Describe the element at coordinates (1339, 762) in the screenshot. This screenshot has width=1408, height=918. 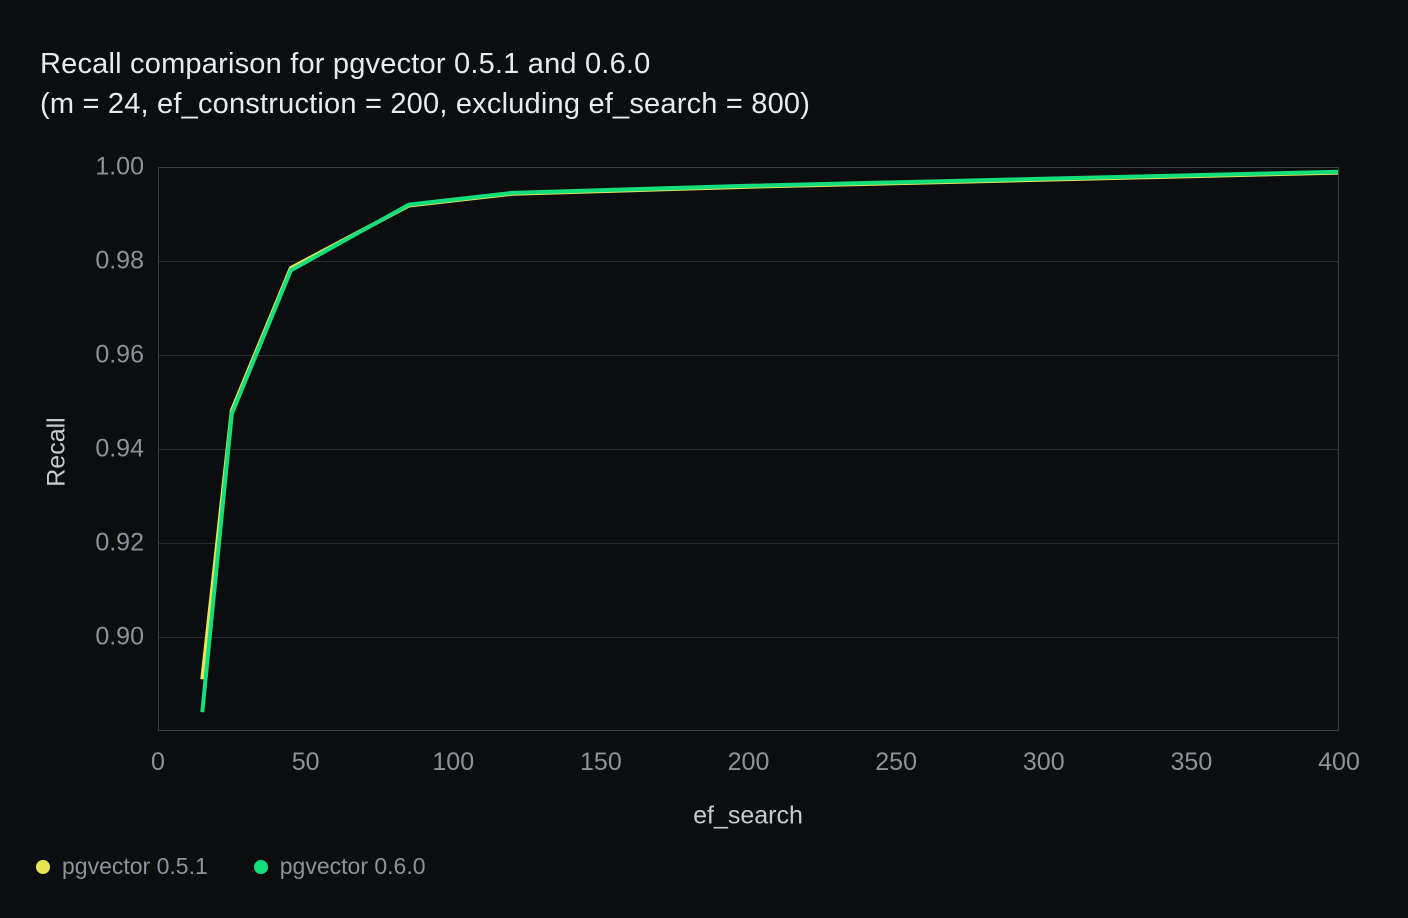
I see `x-tick-label: 400` at that location.